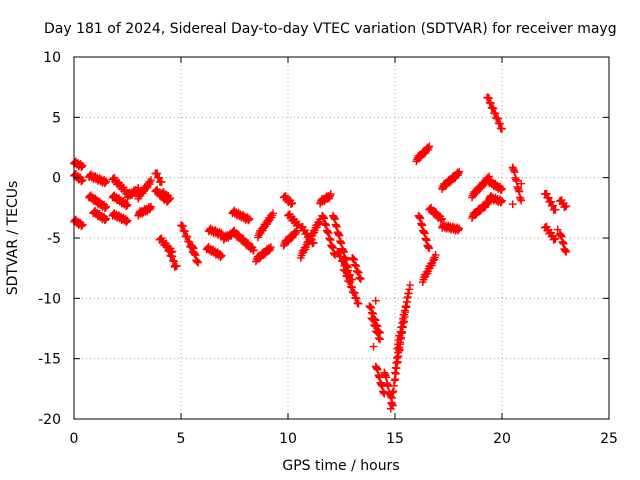  Describe the element at coordinates (288, 439) in the screenshot. I see `x-tick-label: 10` at that location.